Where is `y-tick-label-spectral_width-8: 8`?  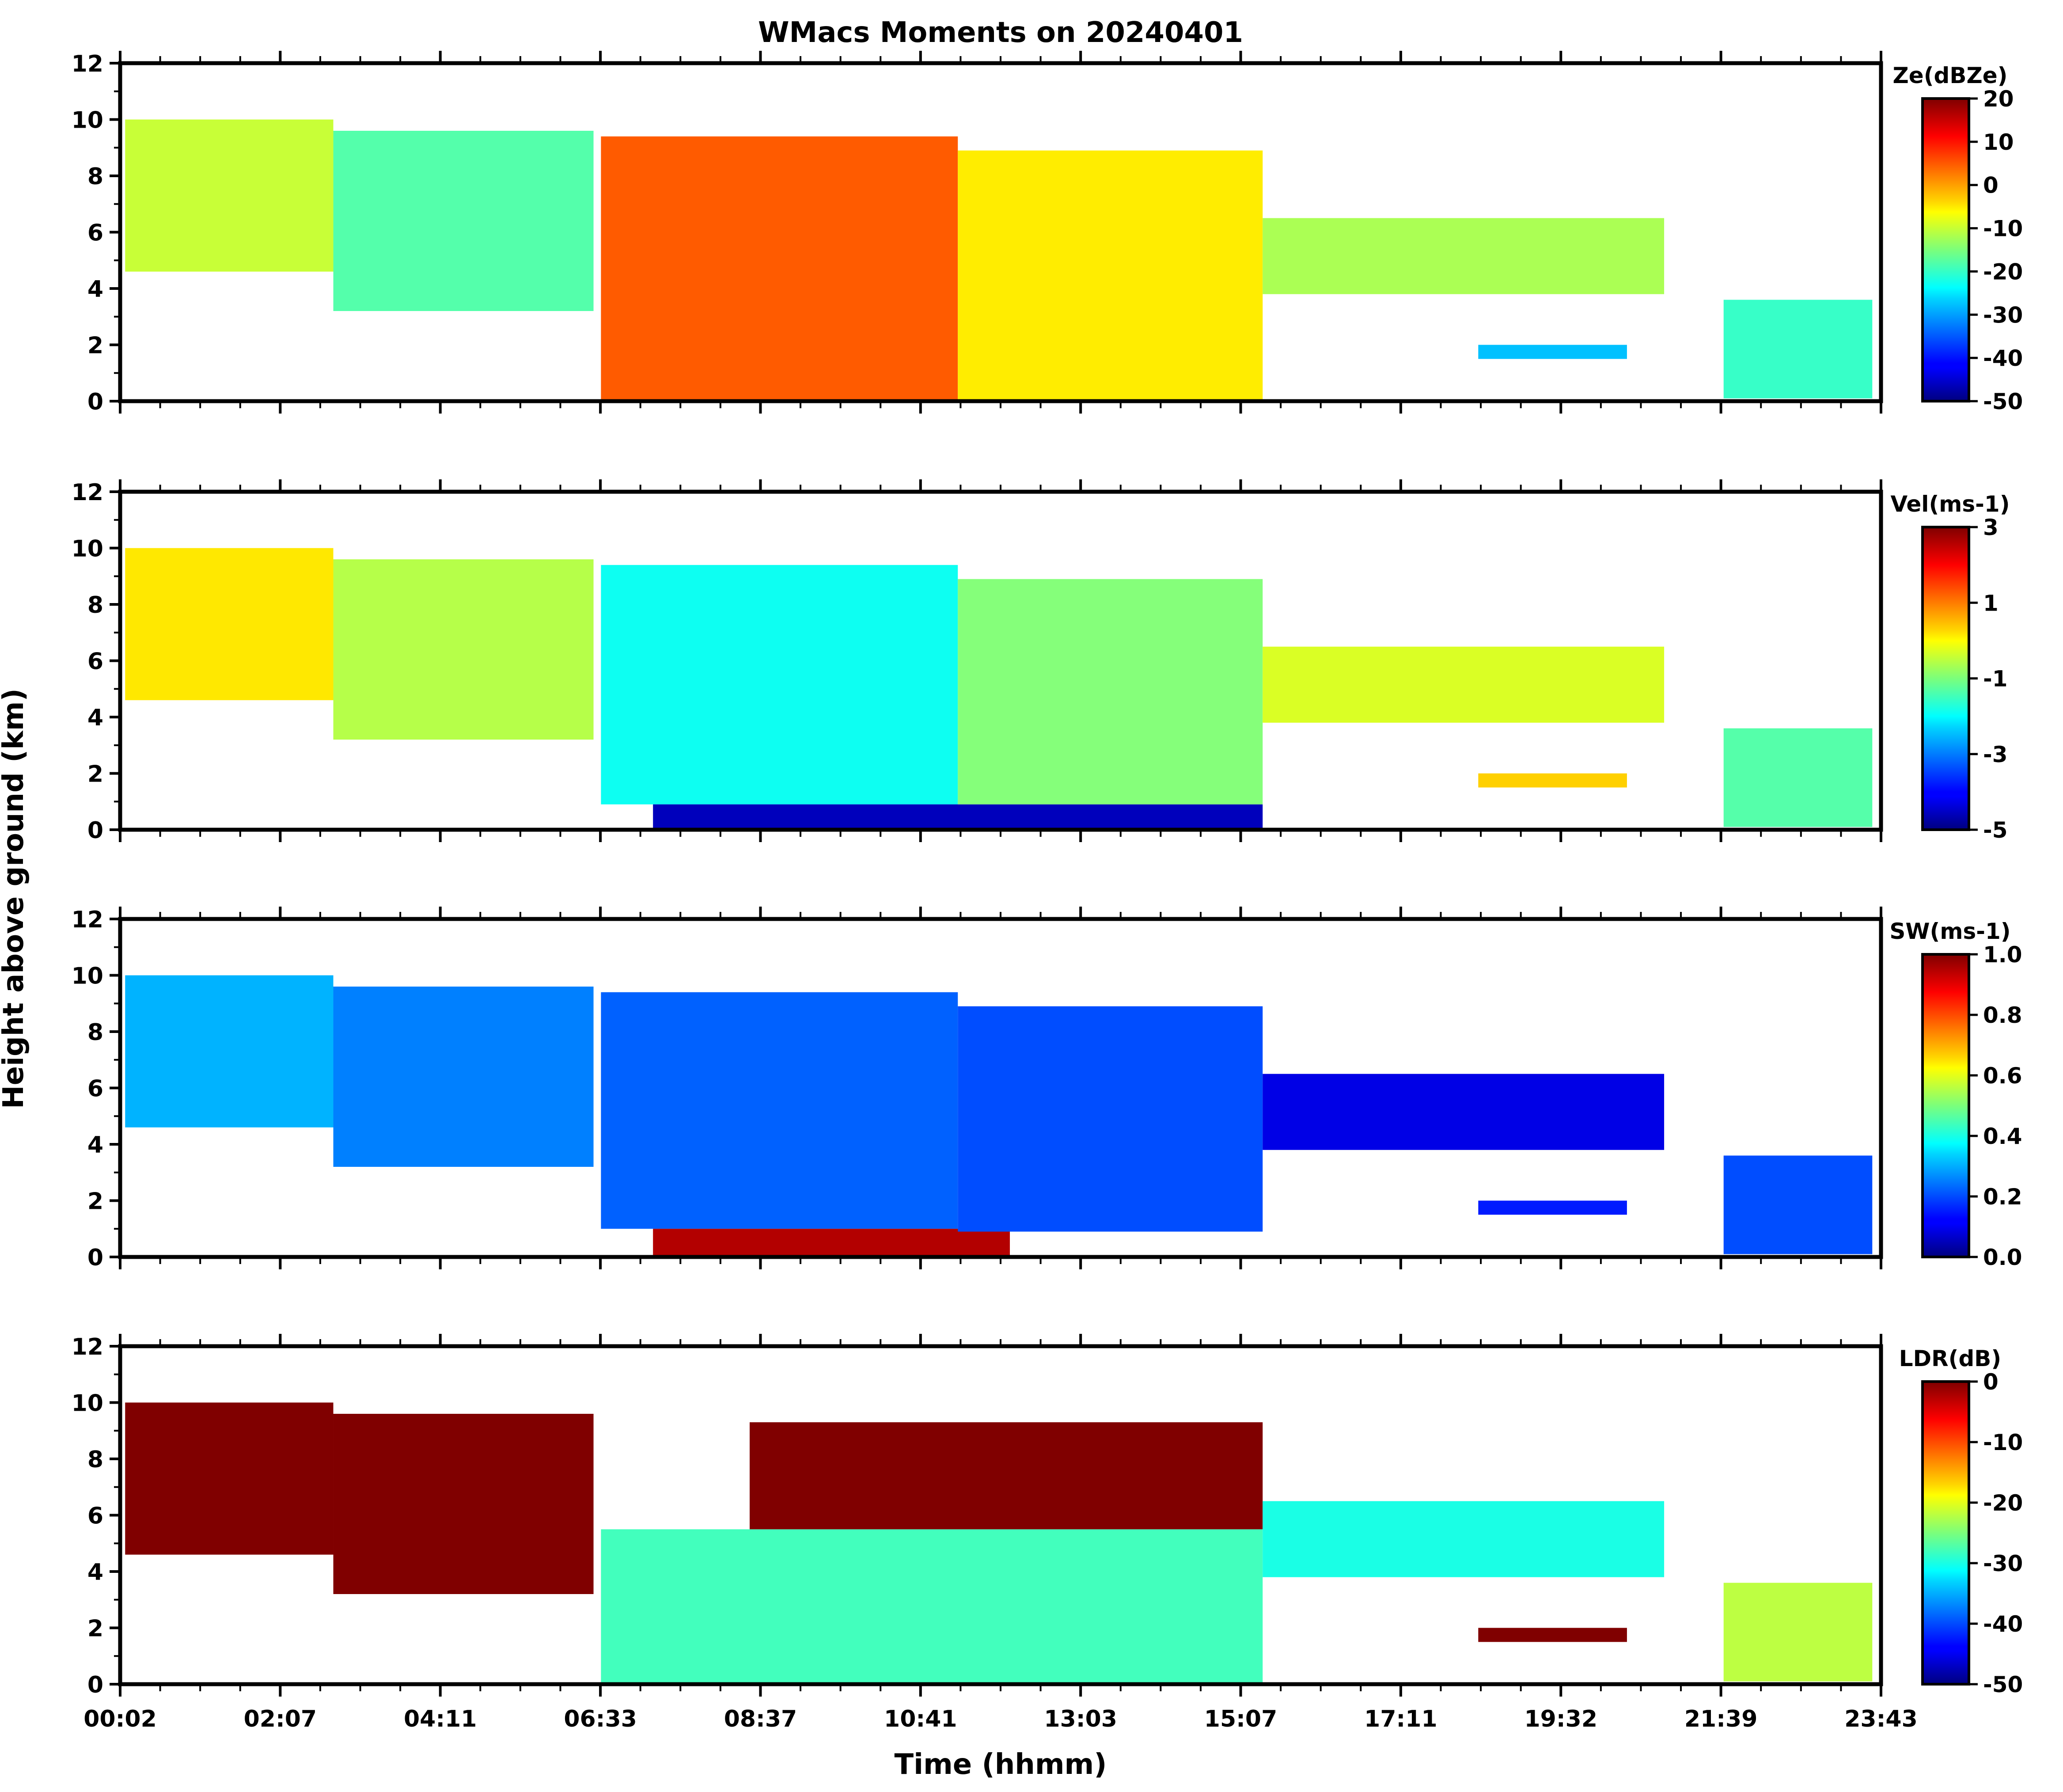 y-tick-label-spectral_width-8: 8 is located at coordinates (95, 1032).